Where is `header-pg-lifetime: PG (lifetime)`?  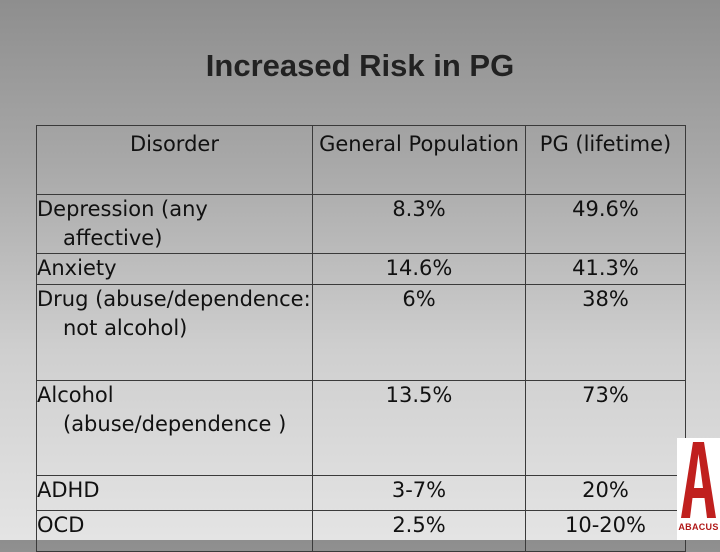 header-pg-lifetime: PG (lifetime) is located at coordinates (605, 160).